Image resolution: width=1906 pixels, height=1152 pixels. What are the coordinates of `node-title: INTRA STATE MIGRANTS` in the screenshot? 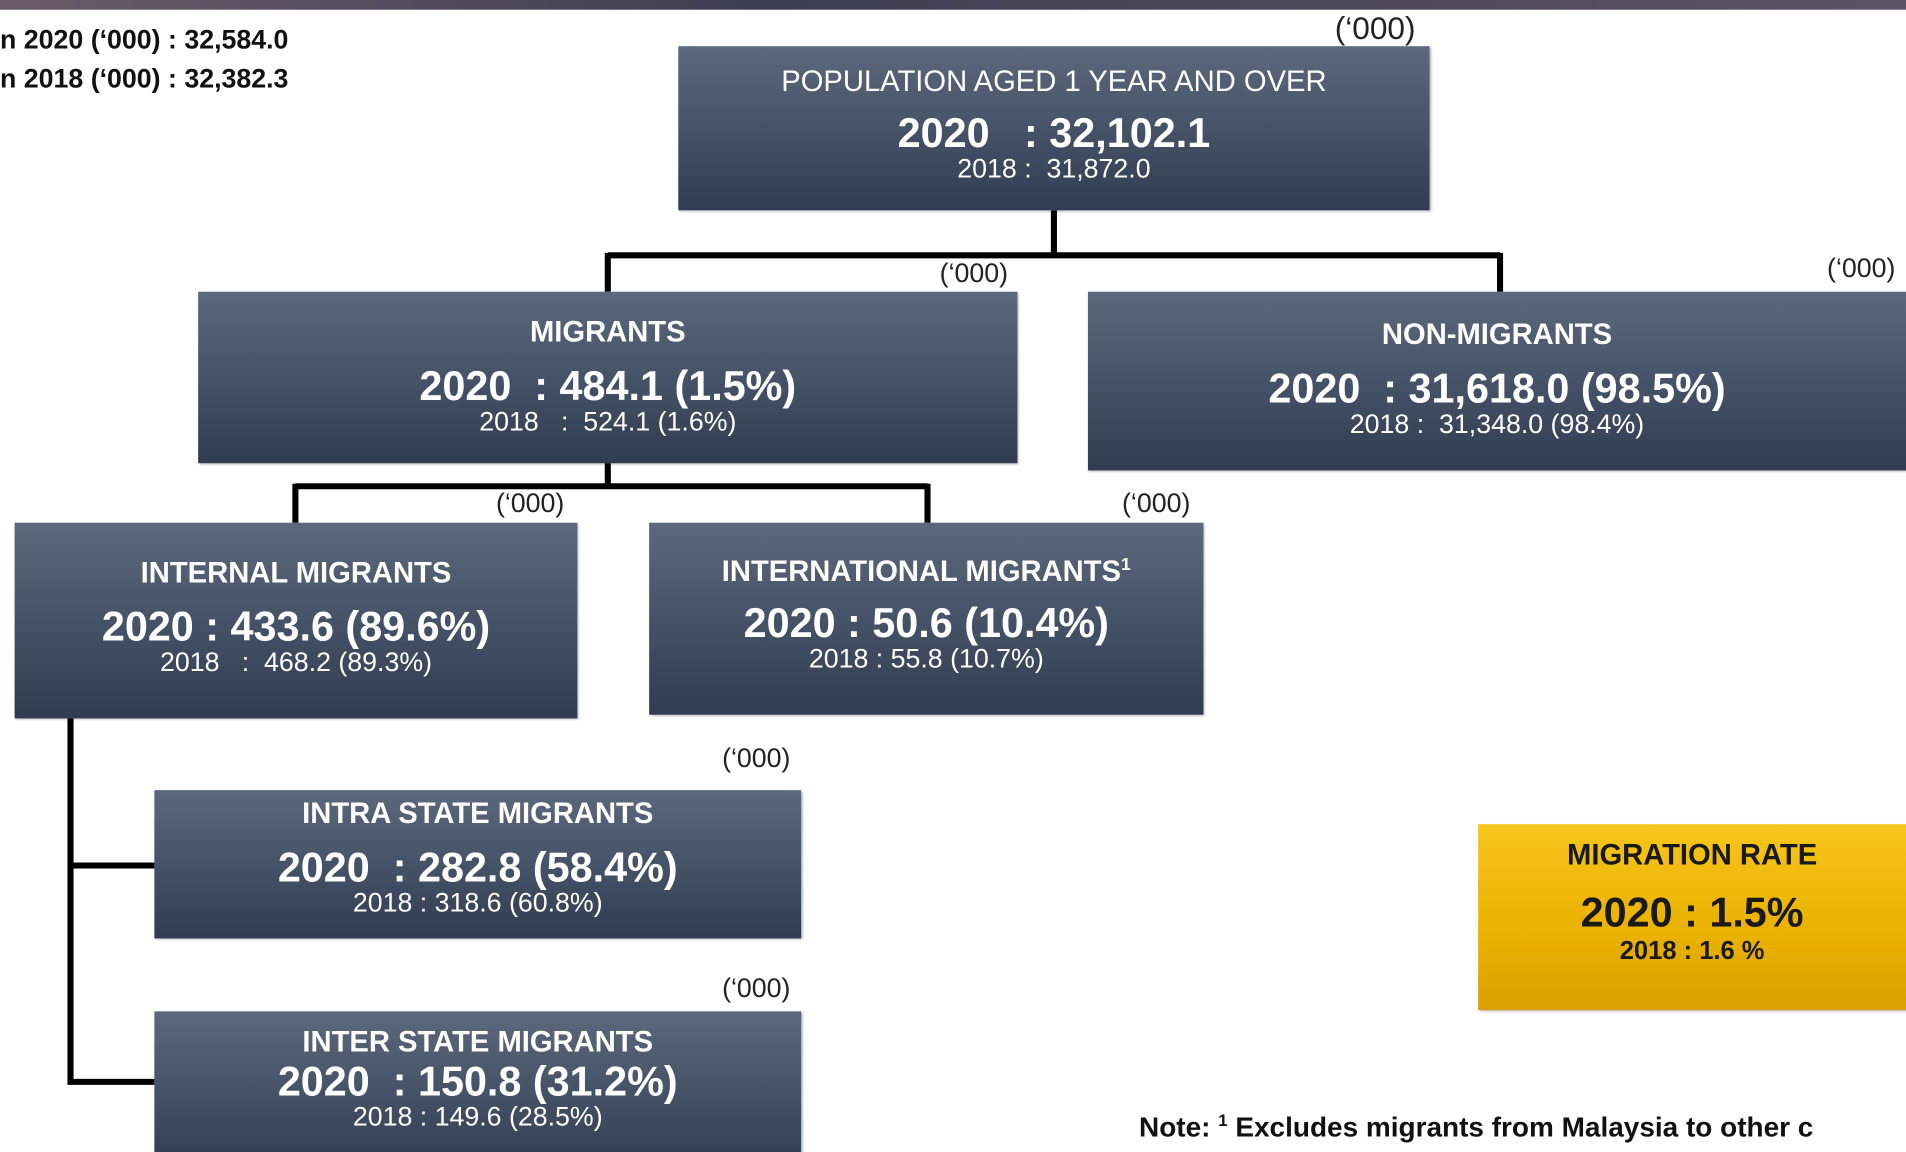 It's located at (478, 814).